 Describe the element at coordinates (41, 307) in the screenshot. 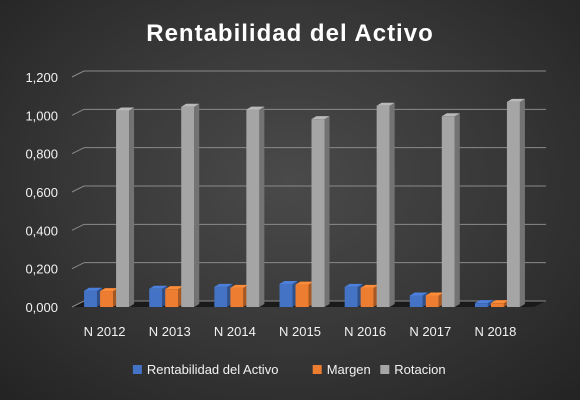

I see `y-tick-label: 0,000` at that location.